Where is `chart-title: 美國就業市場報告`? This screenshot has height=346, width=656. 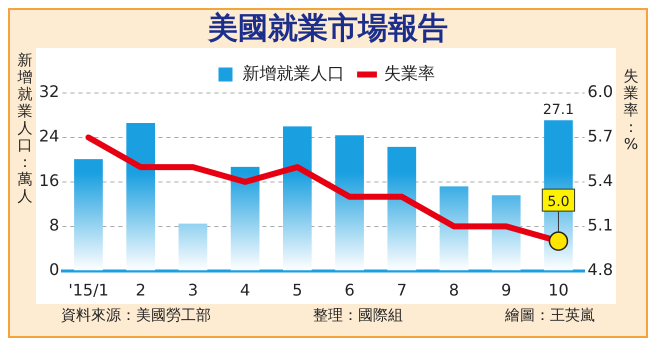
chart-title: 美國就業市場報告 is located at coordinates (327, 29).